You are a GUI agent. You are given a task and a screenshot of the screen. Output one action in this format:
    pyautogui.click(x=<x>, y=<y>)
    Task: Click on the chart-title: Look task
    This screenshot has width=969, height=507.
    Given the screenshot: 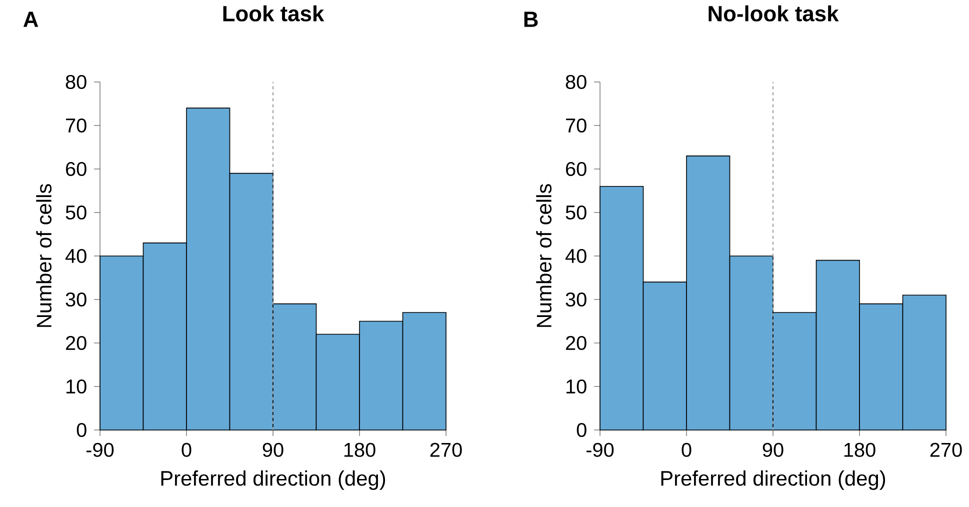 What is the action you would take?
    pyautogui.click(x=273, y=13)
    